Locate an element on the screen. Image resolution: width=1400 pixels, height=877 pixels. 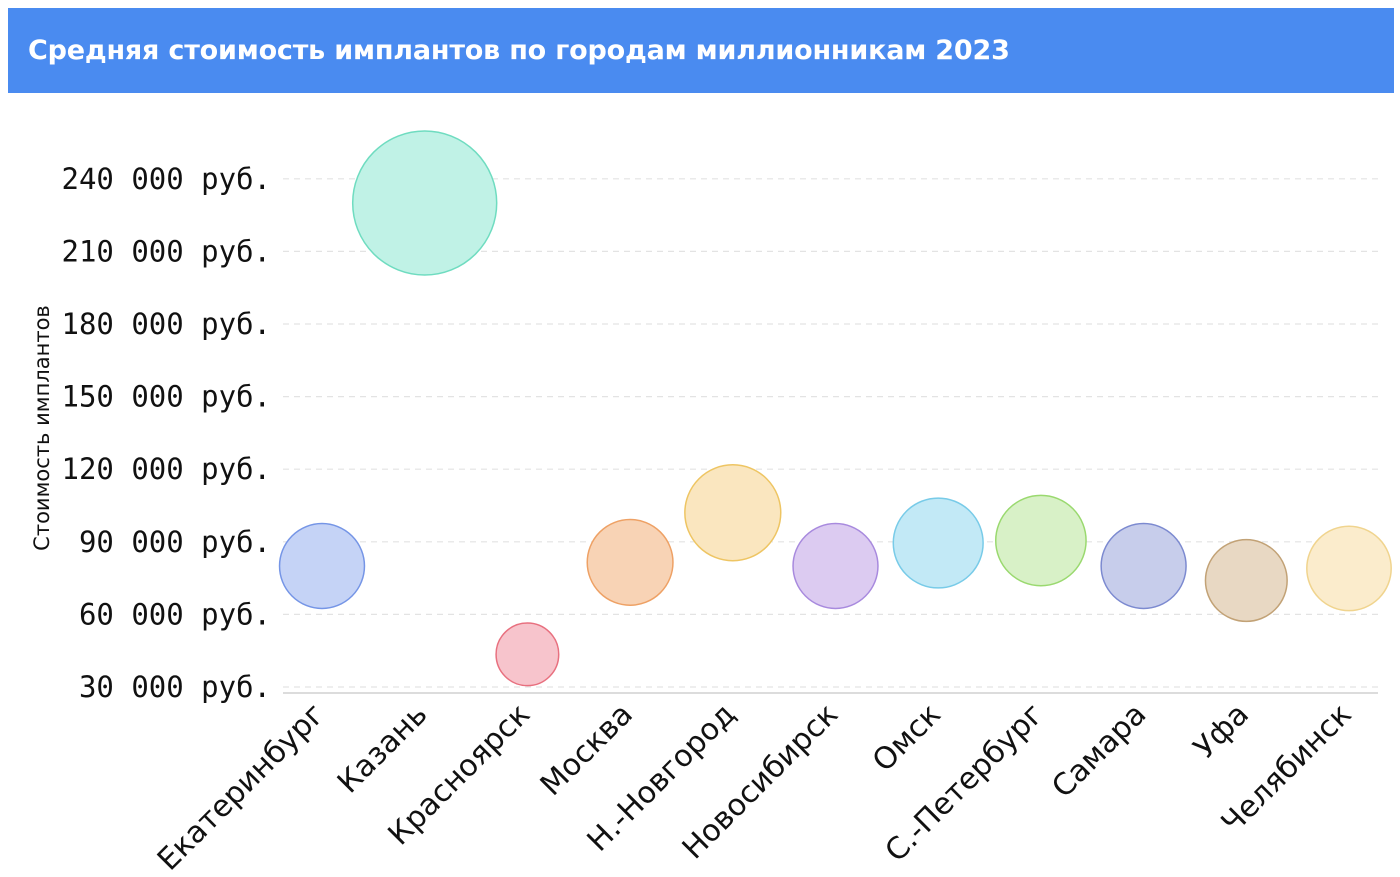
y-tick-label: 240 000 руб. is located at coordinates (166, 179).